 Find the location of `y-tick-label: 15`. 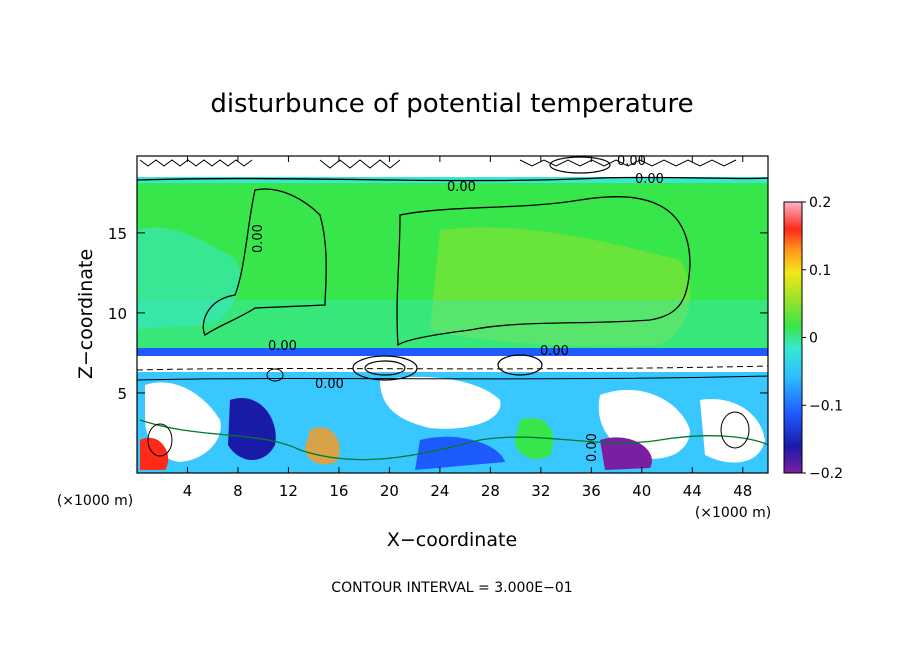

y-tick-label: 15 is located at coordinates (117, 234).